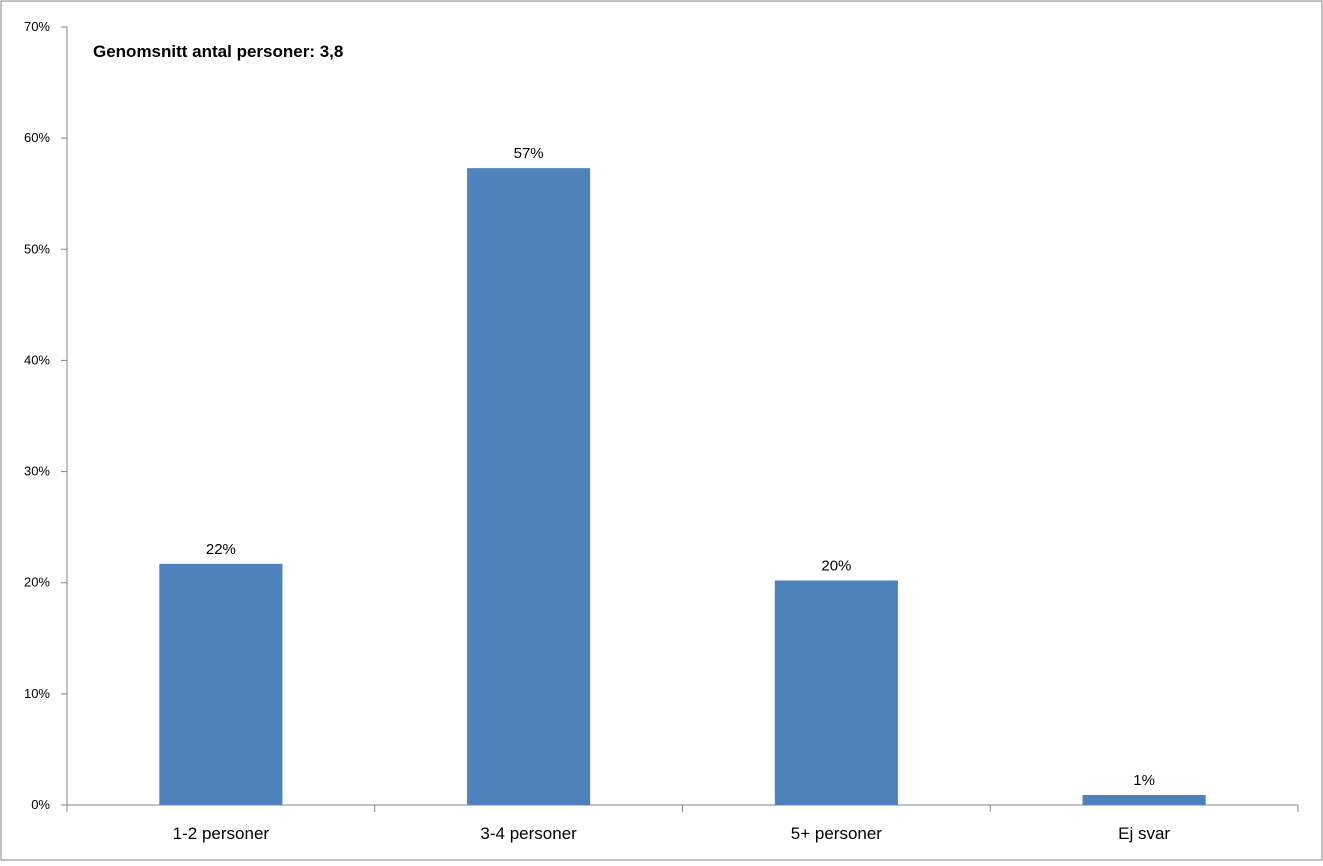  I want to click on y-tick-label: 40%, so click(37, 359).